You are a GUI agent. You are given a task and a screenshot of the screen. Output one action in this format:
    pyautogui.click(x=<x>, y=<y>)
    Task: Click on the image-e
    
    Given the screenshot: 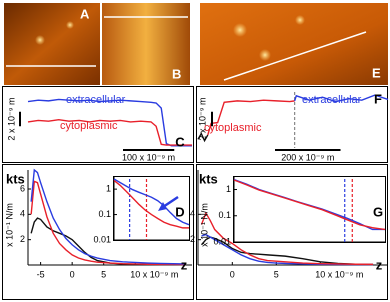 What is the action you would take?
    pyautogui.click(x=294, y=44)
    